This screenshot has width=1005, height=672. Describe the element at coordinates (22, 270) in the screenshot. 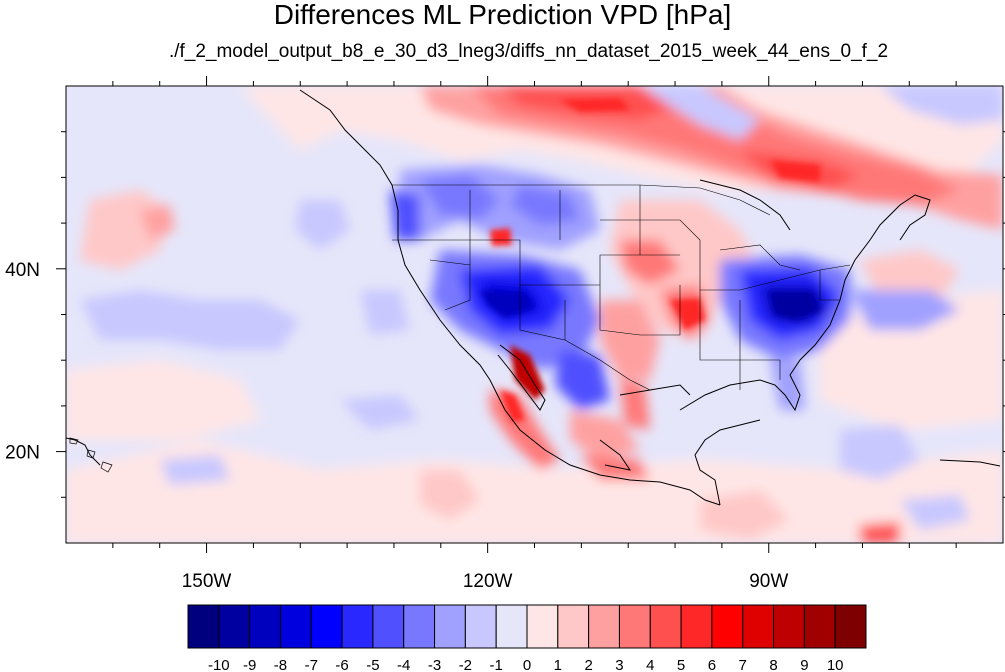

I see `lat-tick-label: 40N` at that location.